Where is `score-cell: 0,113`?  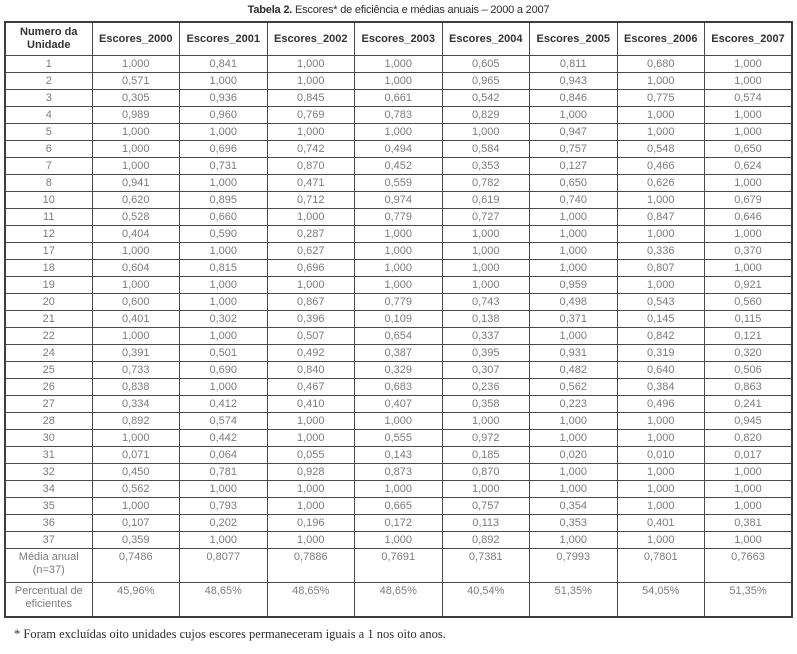
score-cell: 0,113 is located at coordinates (485, 523).